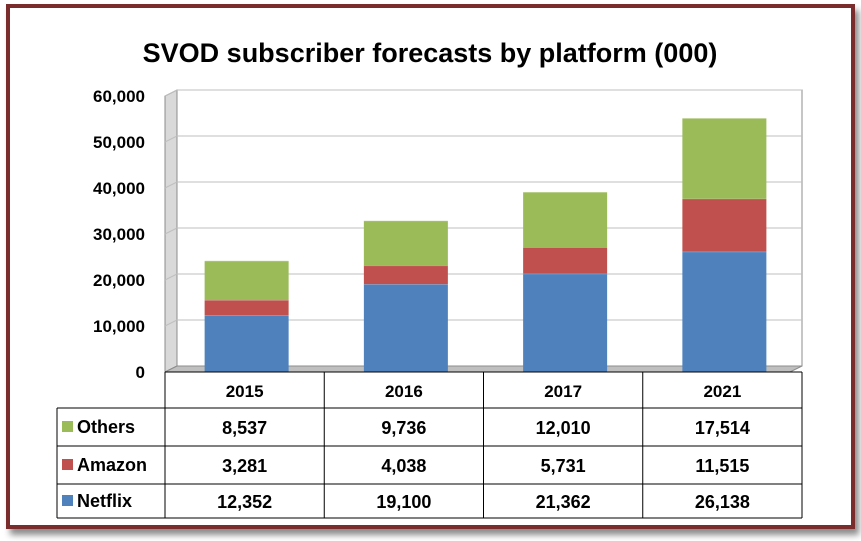 The image size is (861, 541). What do you see at coordinates (565, 260) in the screenshot?
I see `bar-amazon-2017` at bounding box center [565, 260].